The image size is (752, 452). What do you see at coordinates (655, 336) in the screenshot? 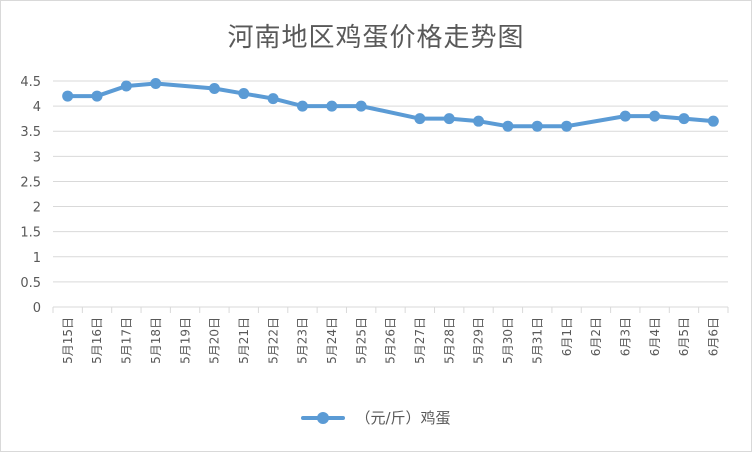
I see `x-tick-label: 6月4日` at bounding box center [655, 336].